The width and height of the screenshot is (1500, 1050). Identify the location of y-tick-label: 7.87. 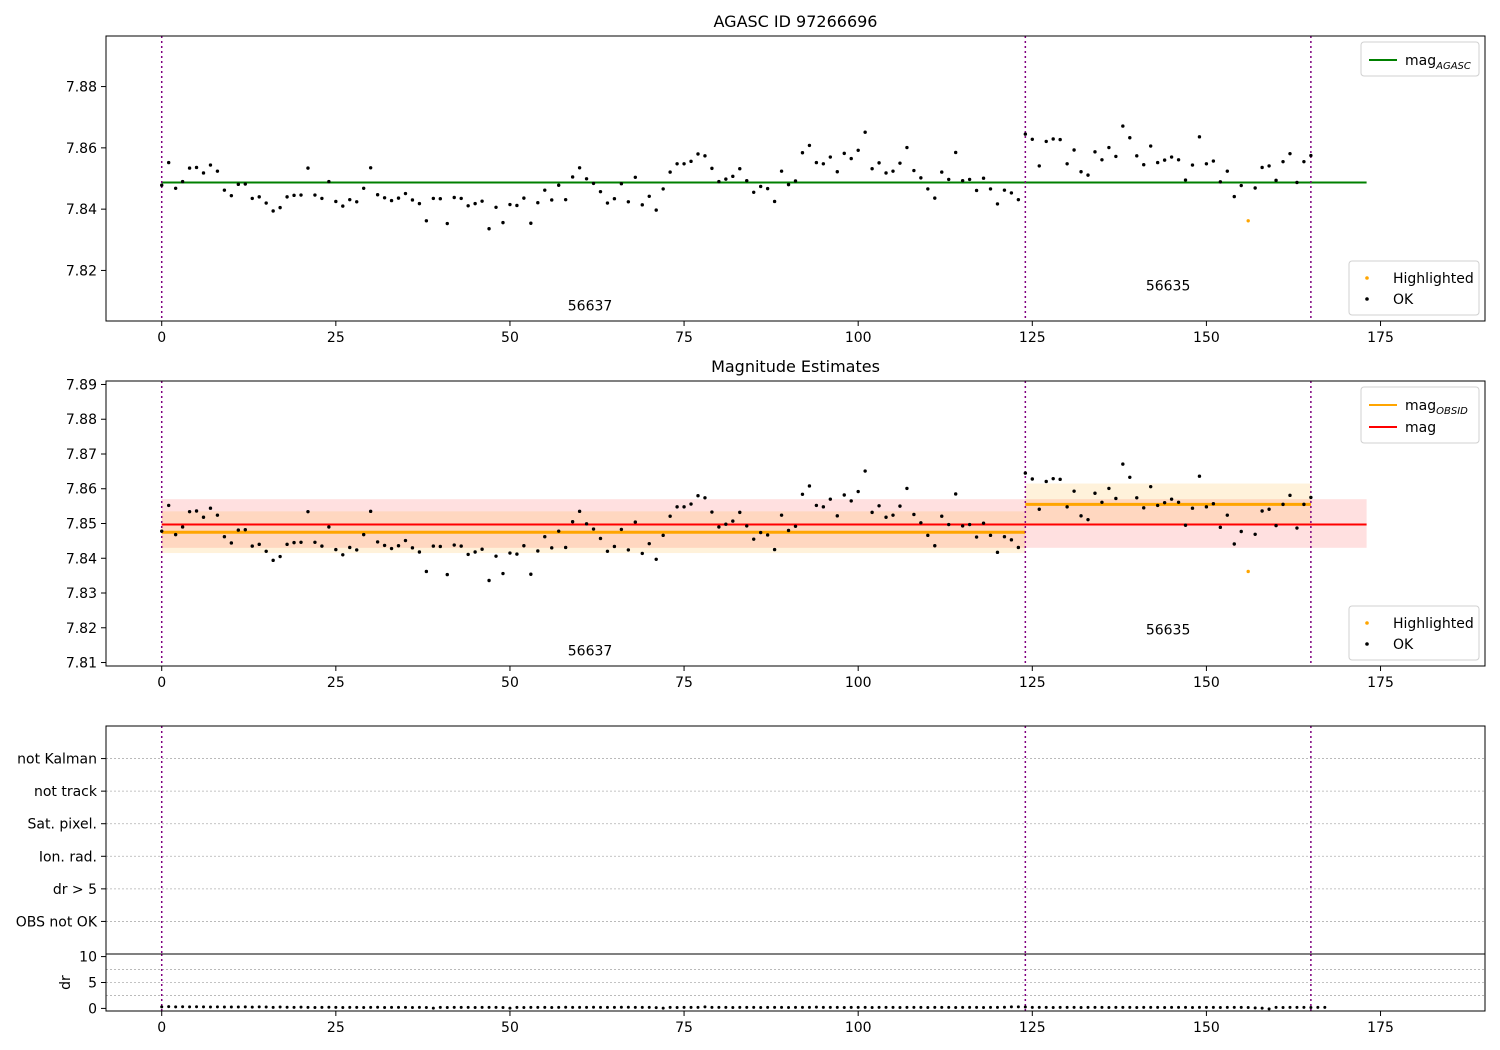
(81, 455).